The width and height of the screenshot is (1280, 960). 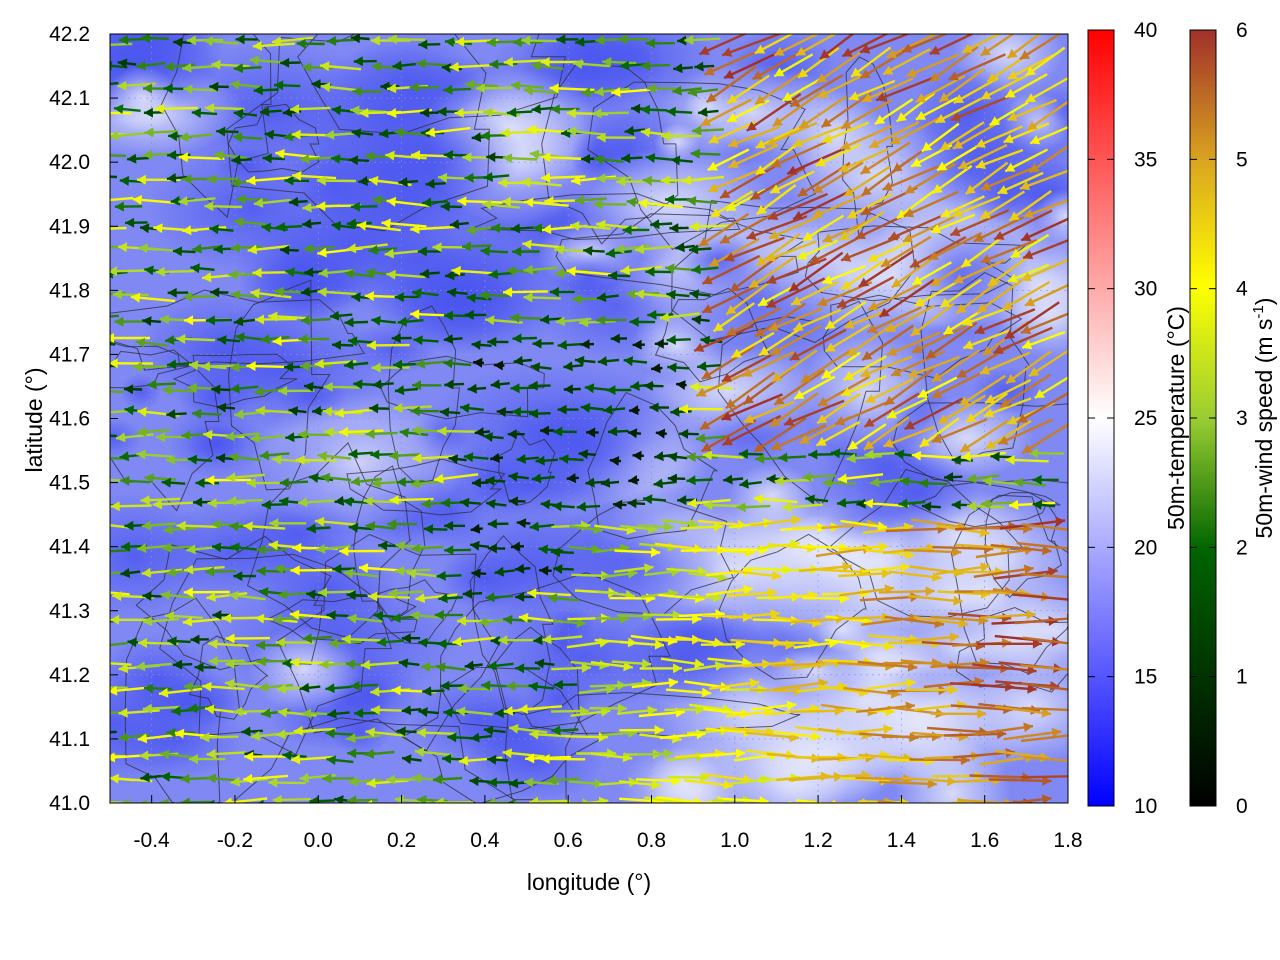 I want to click on wind-colorbar-tick-label: 3, so click(x=1242, y=418).